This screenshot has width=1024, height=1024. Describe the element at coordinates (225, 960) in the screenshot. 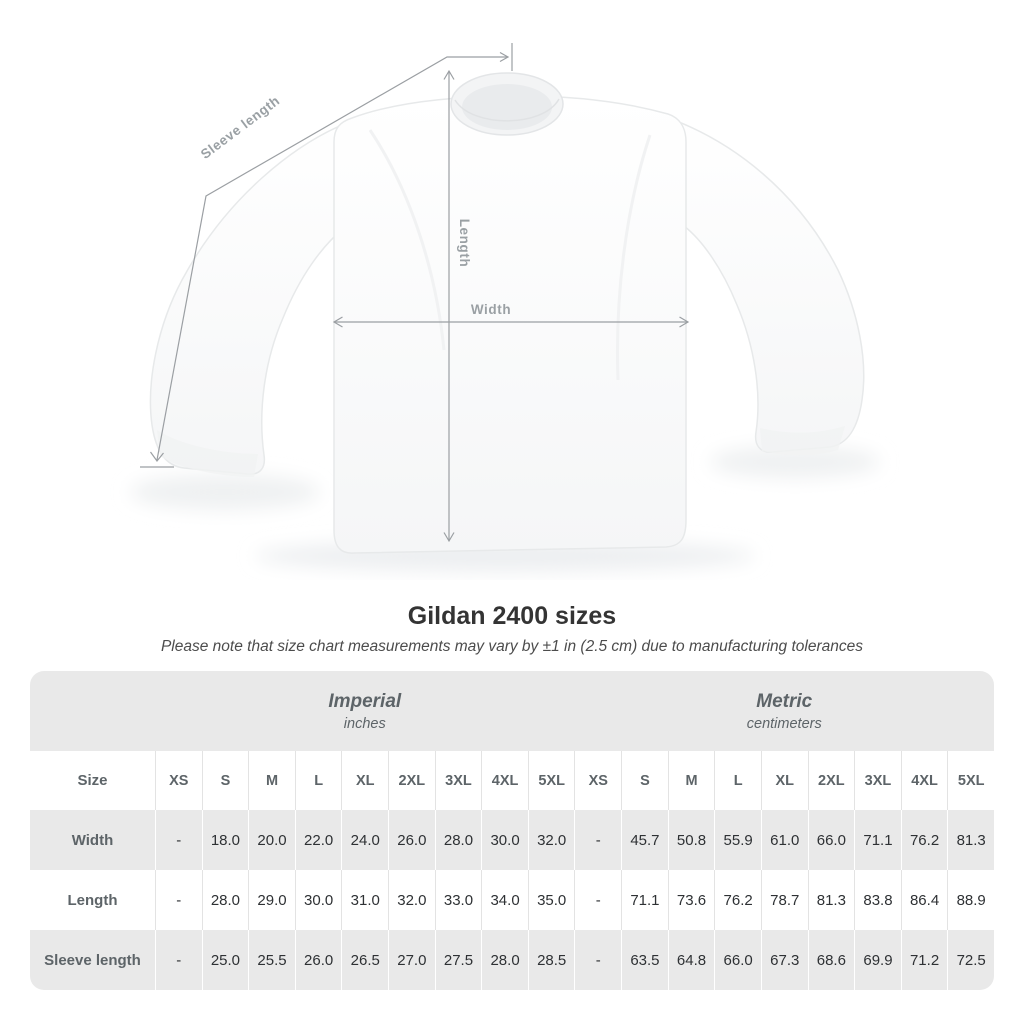

I see `imperial-value: 25.0` at that location.